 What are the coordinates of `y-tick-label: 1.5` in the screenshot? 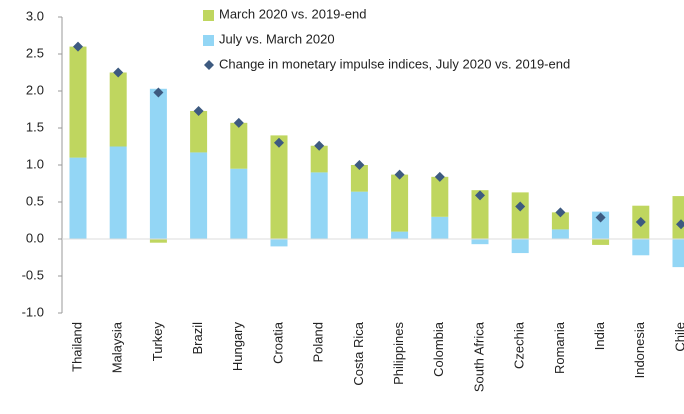 It's located at (35, 126).